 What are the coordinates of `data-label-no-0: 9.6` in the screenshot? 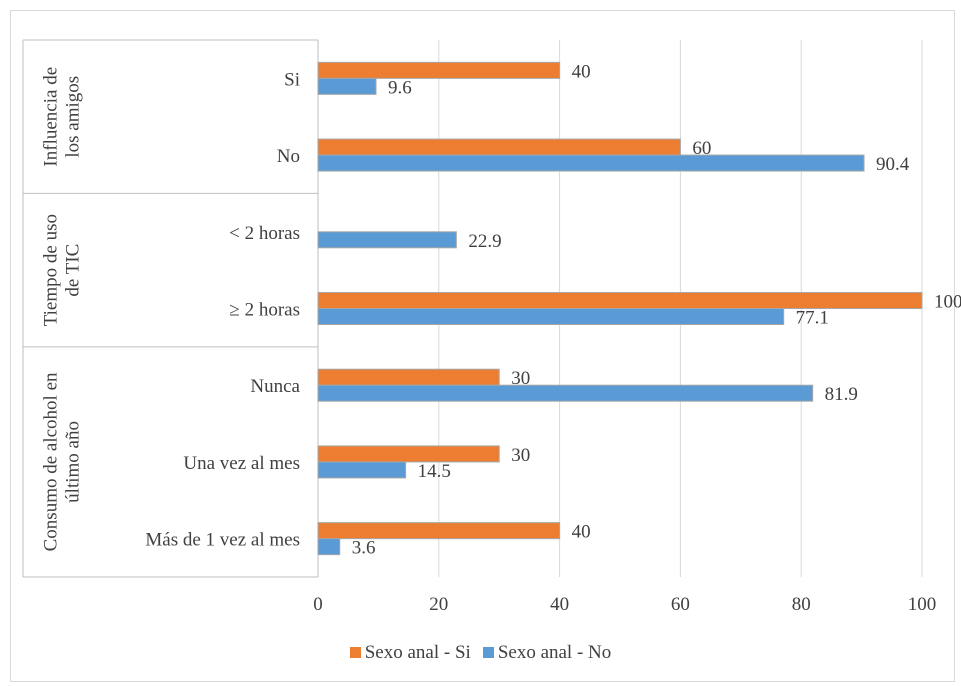 It's located at (400, 87).